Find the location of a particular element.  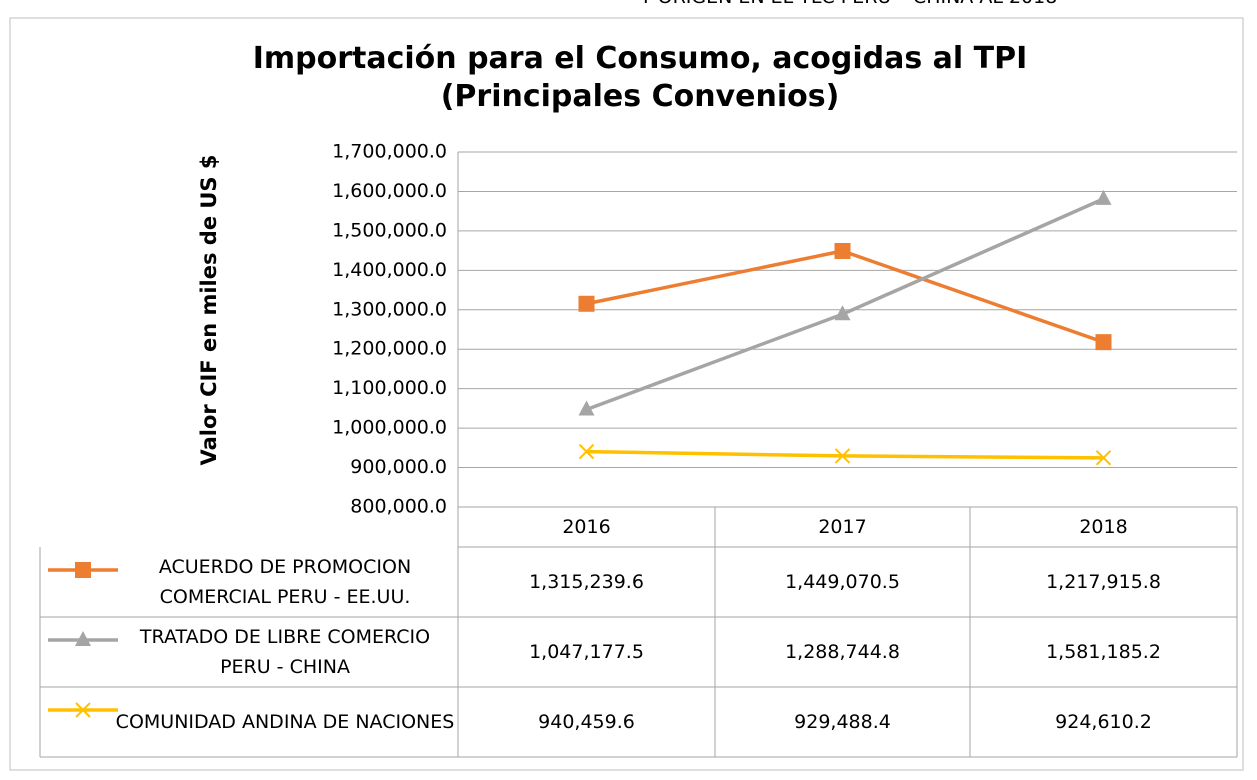

y-axis-title: Valor CIF en miles de US $ is located at coordinates (209, 310).